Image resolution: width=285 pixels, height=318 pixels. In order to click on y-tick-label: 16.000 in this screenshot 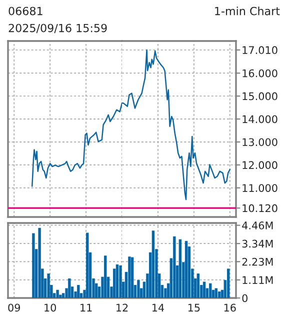, I will do `click(260, 73)`.